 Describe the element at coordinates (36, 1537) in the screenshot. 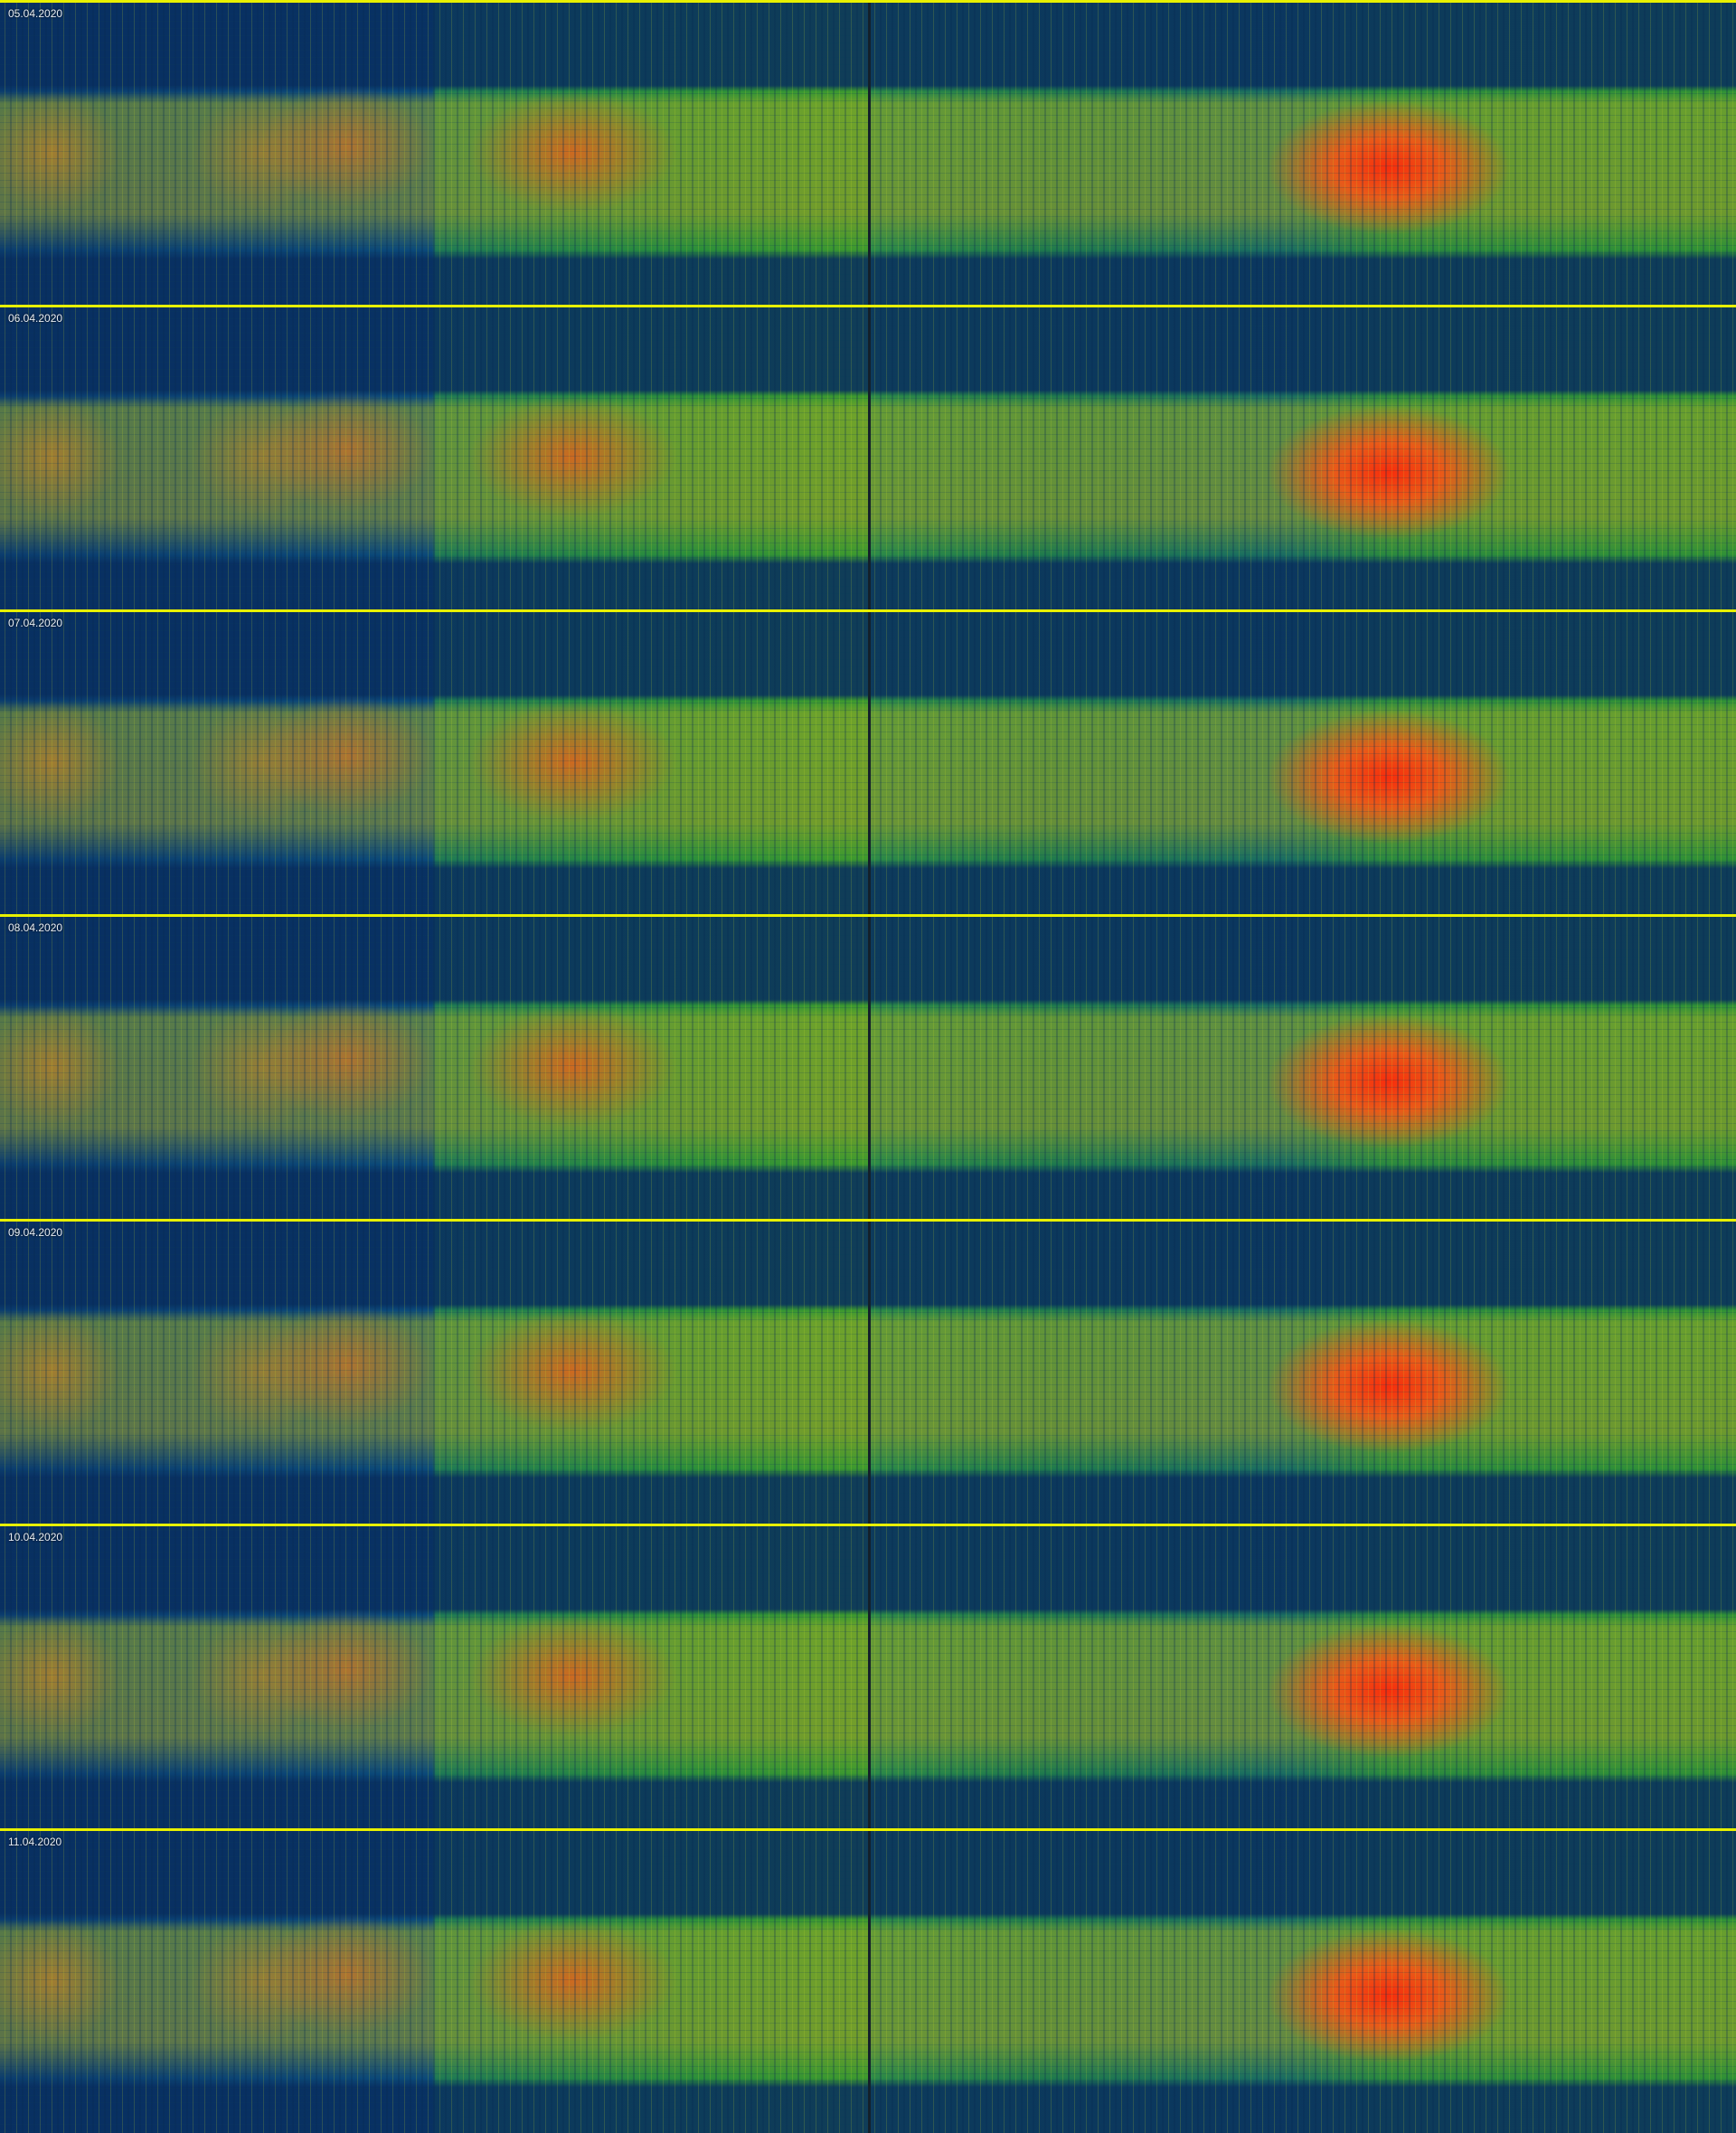

I see `date-label: 10.04.2020` at that location.